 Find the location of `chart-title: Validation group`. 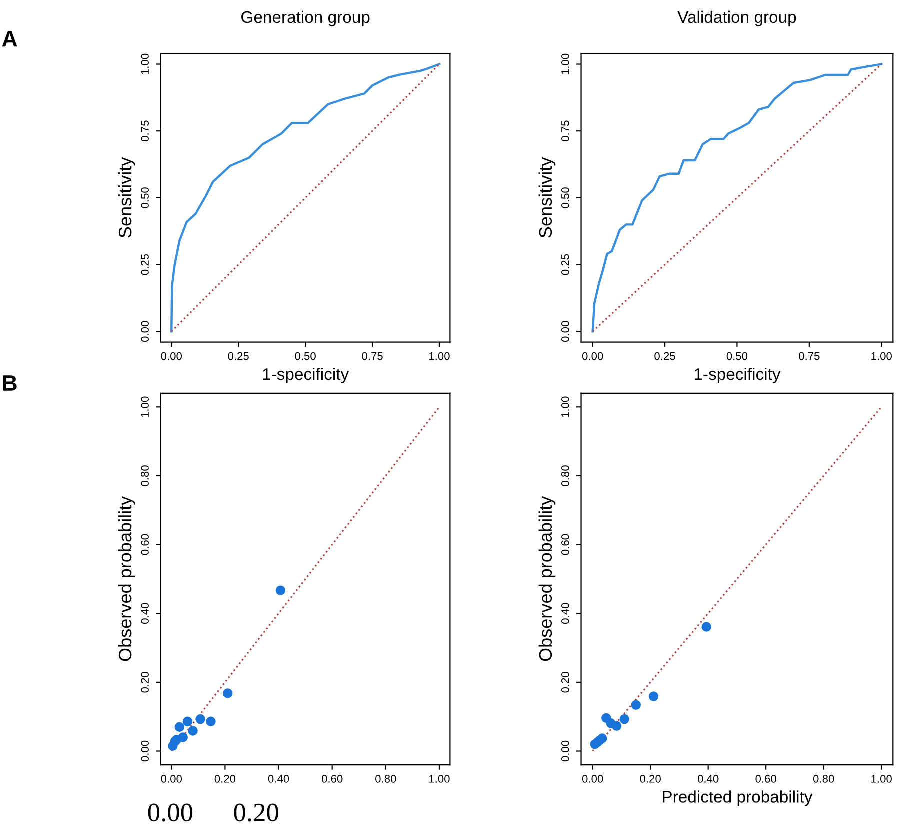

chart-title: Validation group is located at coordinates (737, 18).